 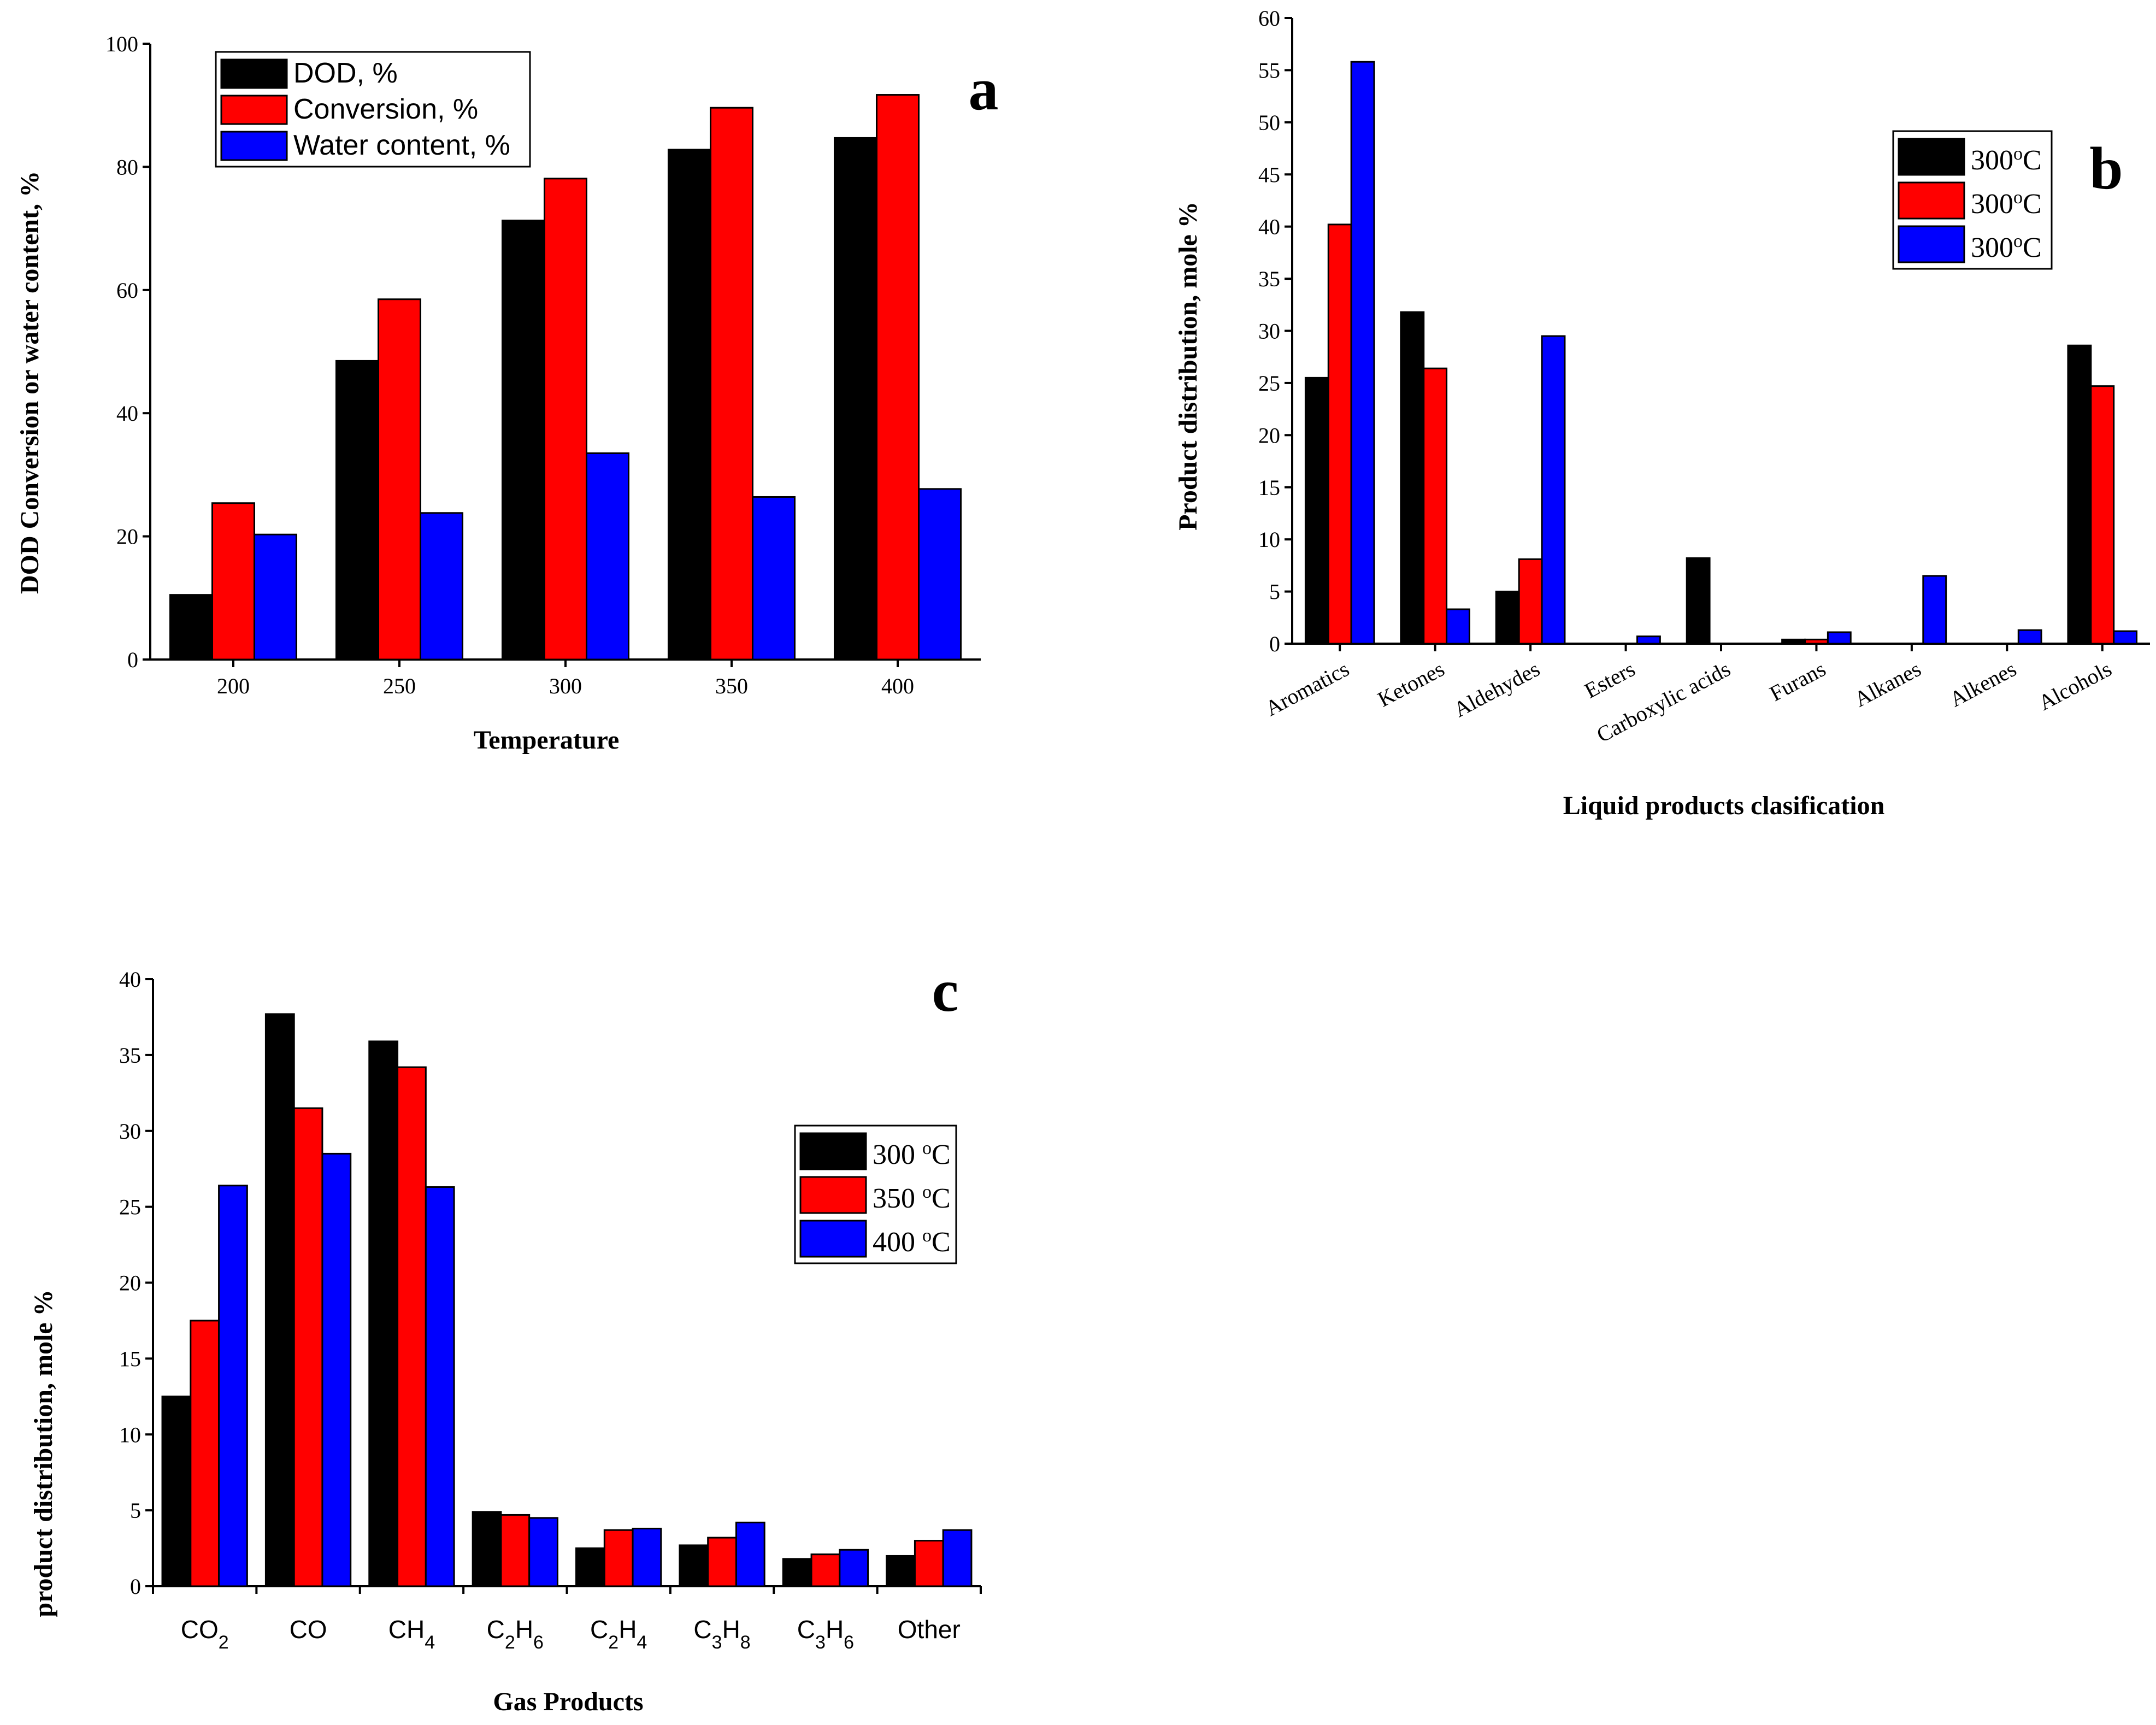 I want to click on legend-label-1: DOD, %, so click(x=345, y=73).